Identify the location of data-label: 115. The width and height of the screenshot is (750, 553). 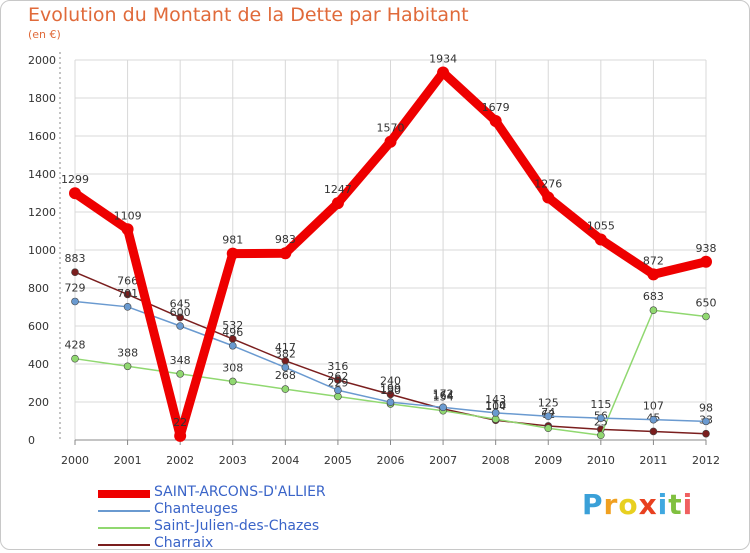
(600, 404).